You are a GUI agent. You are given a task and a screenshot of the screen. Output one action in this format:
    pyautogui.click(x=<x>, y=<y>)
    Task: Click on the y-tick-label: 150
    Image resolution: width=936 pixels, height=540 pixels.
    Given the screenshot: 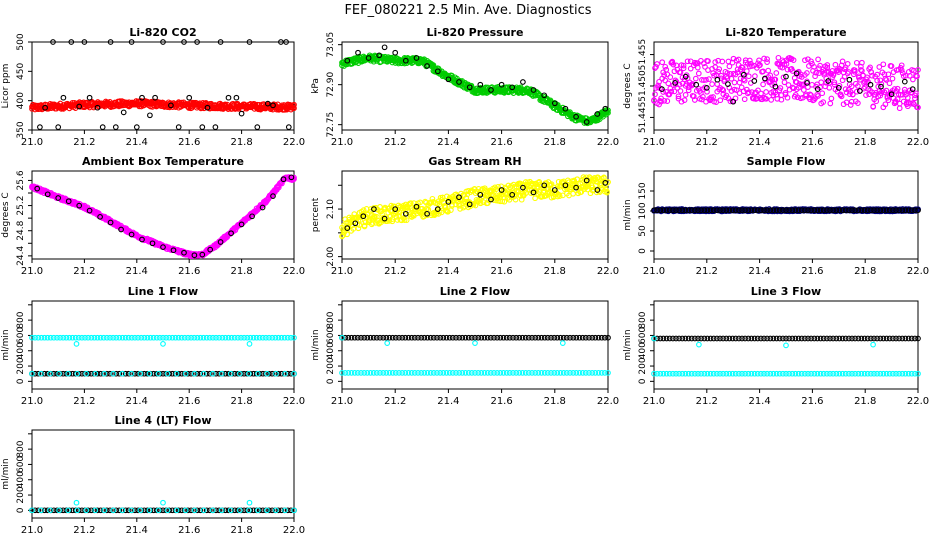 What is the action you would take?
    pyautogui.click(x=643, y=190)
    